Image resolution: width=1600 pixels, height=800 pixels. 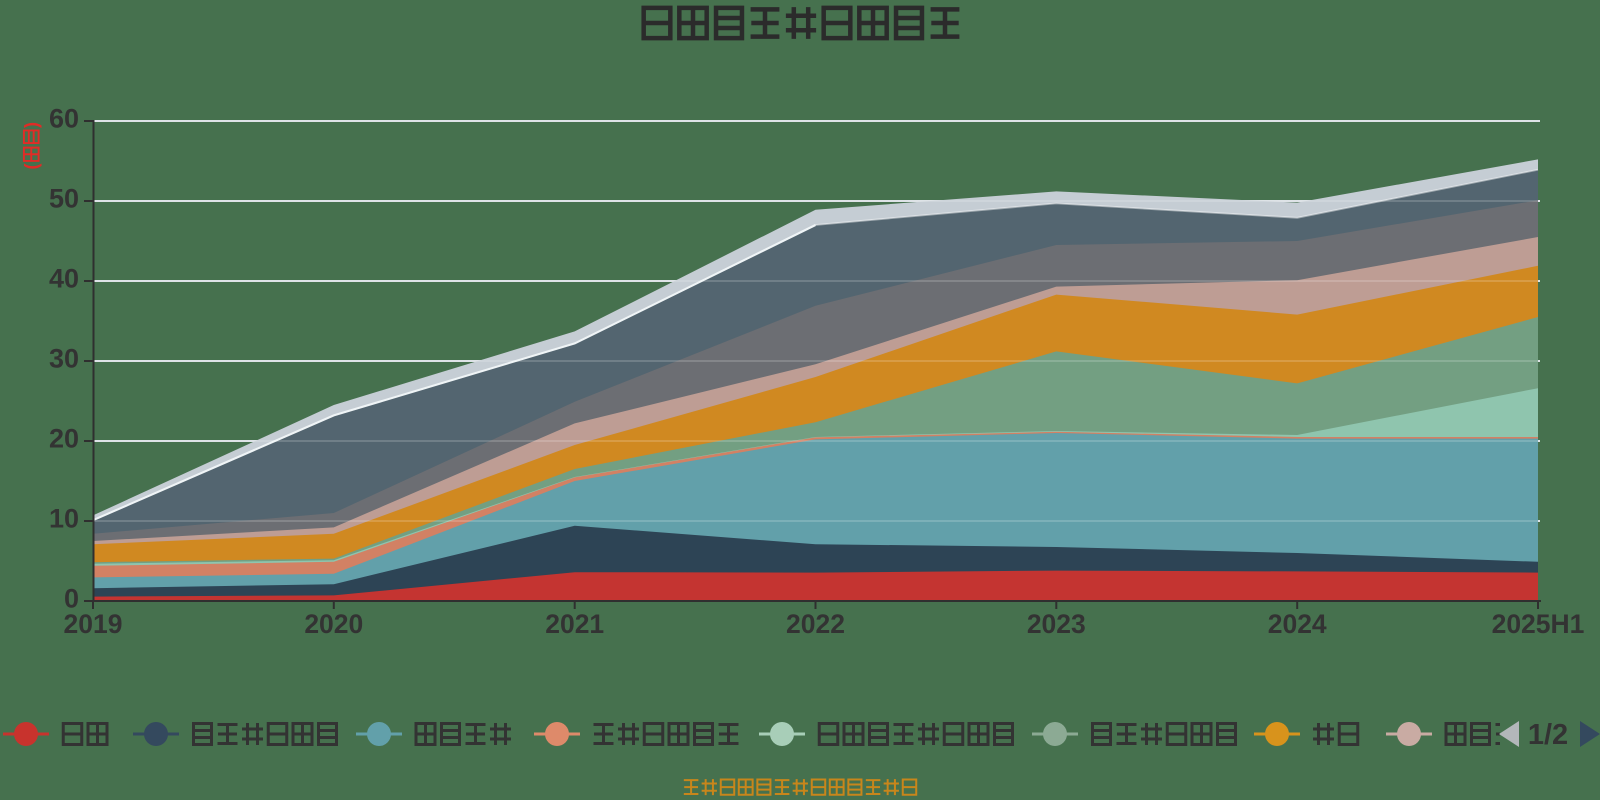 I want to click on svg-text: 30, so click(x=64, y=359).